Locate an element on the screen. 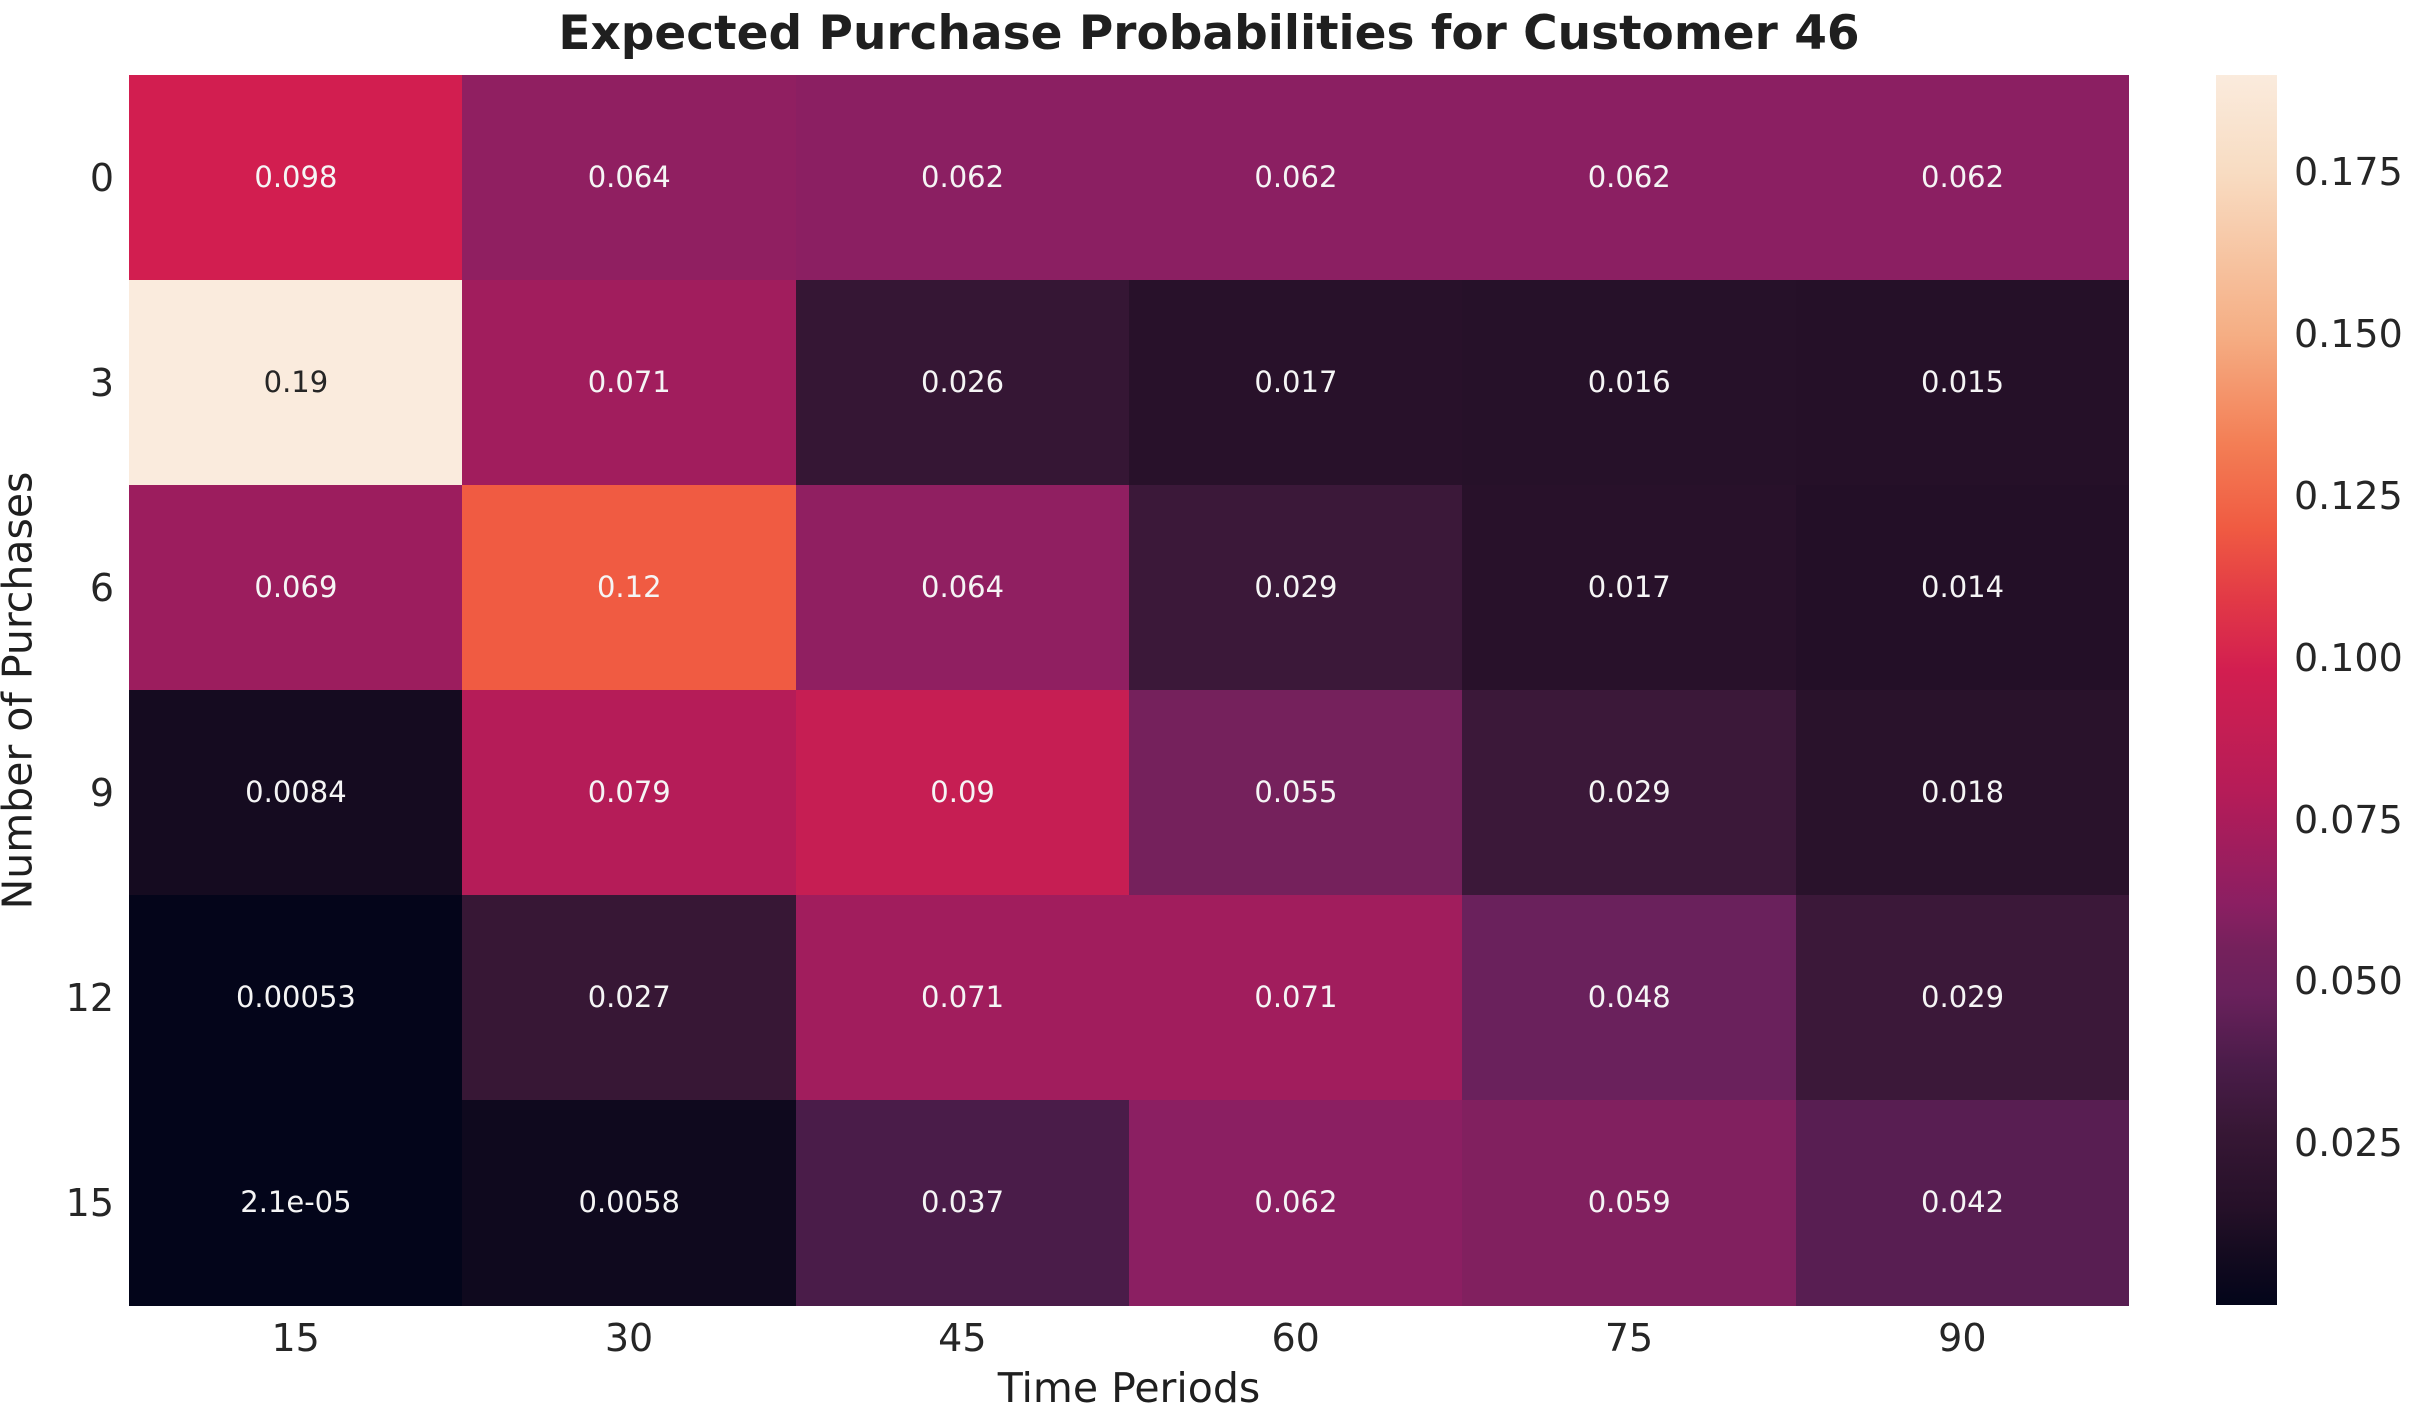 The height and width of the screenshot is (1423, 2418). x-tick-label: 15 is located at coordinates (295, 1338).